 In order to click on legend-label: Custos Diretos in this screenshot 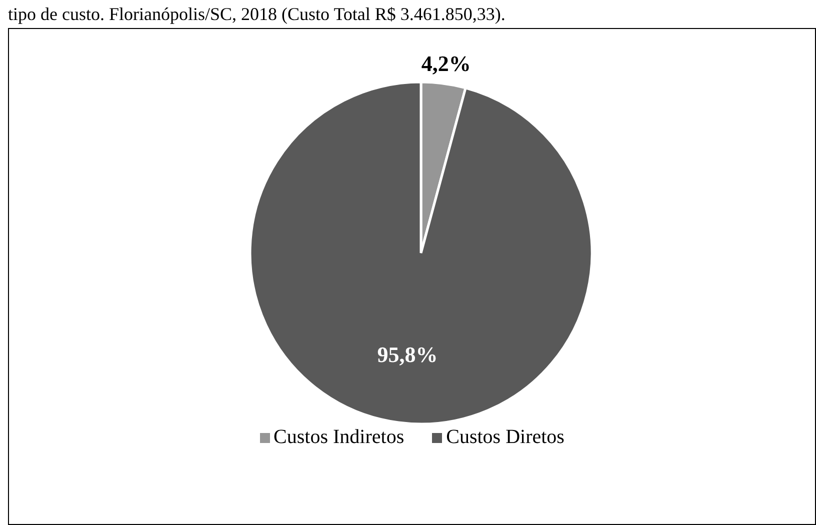, I will do `click(504, 437)`.